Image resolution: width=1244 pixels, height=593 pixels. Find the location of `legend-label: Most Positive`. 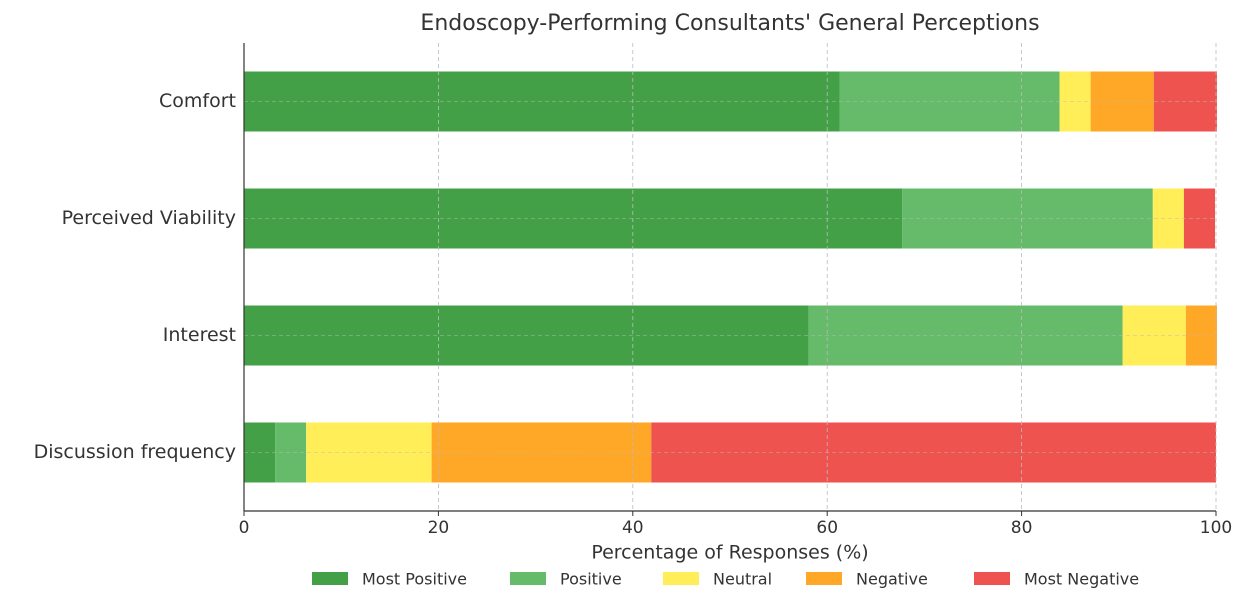

legend-label: Most Positive is located at coordinates (414, 579).